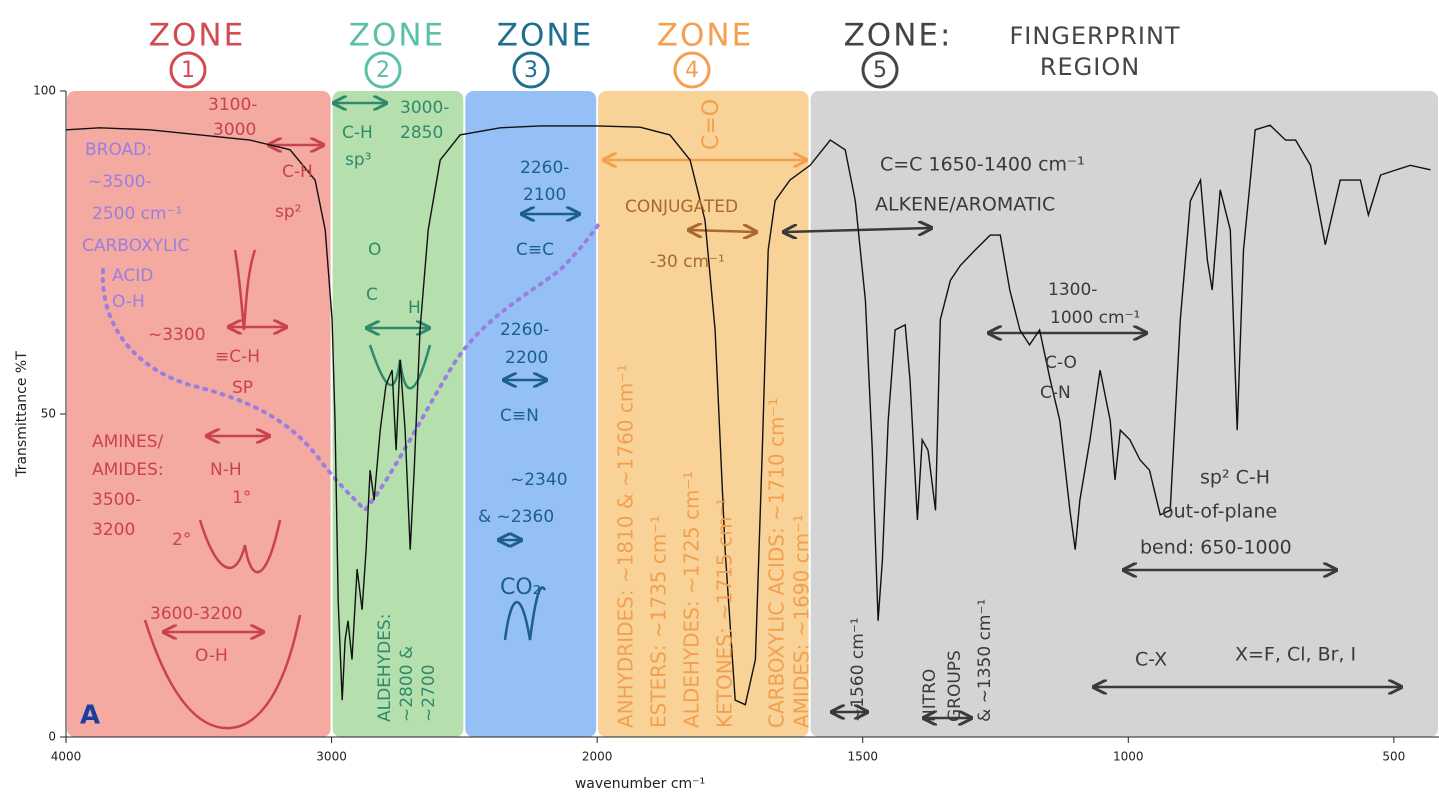 This screenshot has height=794, width=1439. What do you see at coordinates (120, 182) in the screenshot?
I see `annotation: ~3500-` at bounding box center [120, 182].